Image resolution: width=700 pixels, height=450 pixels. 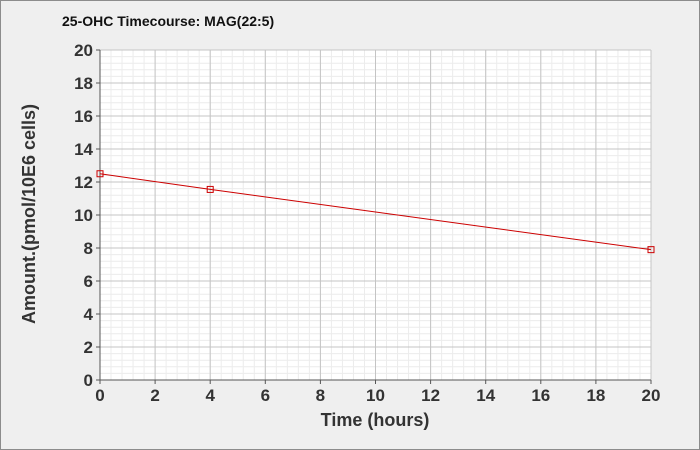 What do you see at coordinates (375, 420) in the screenshot?
I see `x-axis-label: Time (hours)` at bounding box center [375, 420].